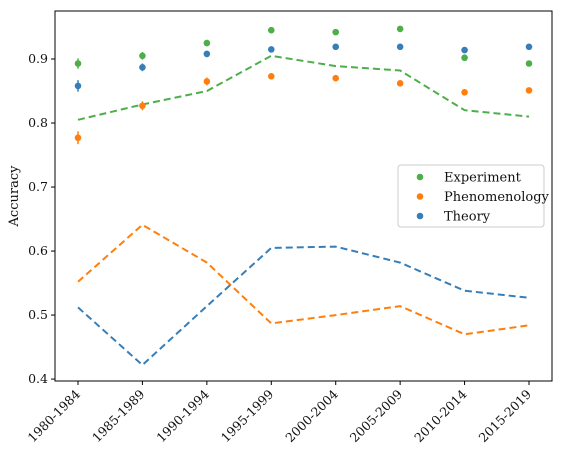  What do you see at coordinates (376, 415) in the screenshot?
I see `x-tick-label: 2005-2009` at bounding box center [376, 415].